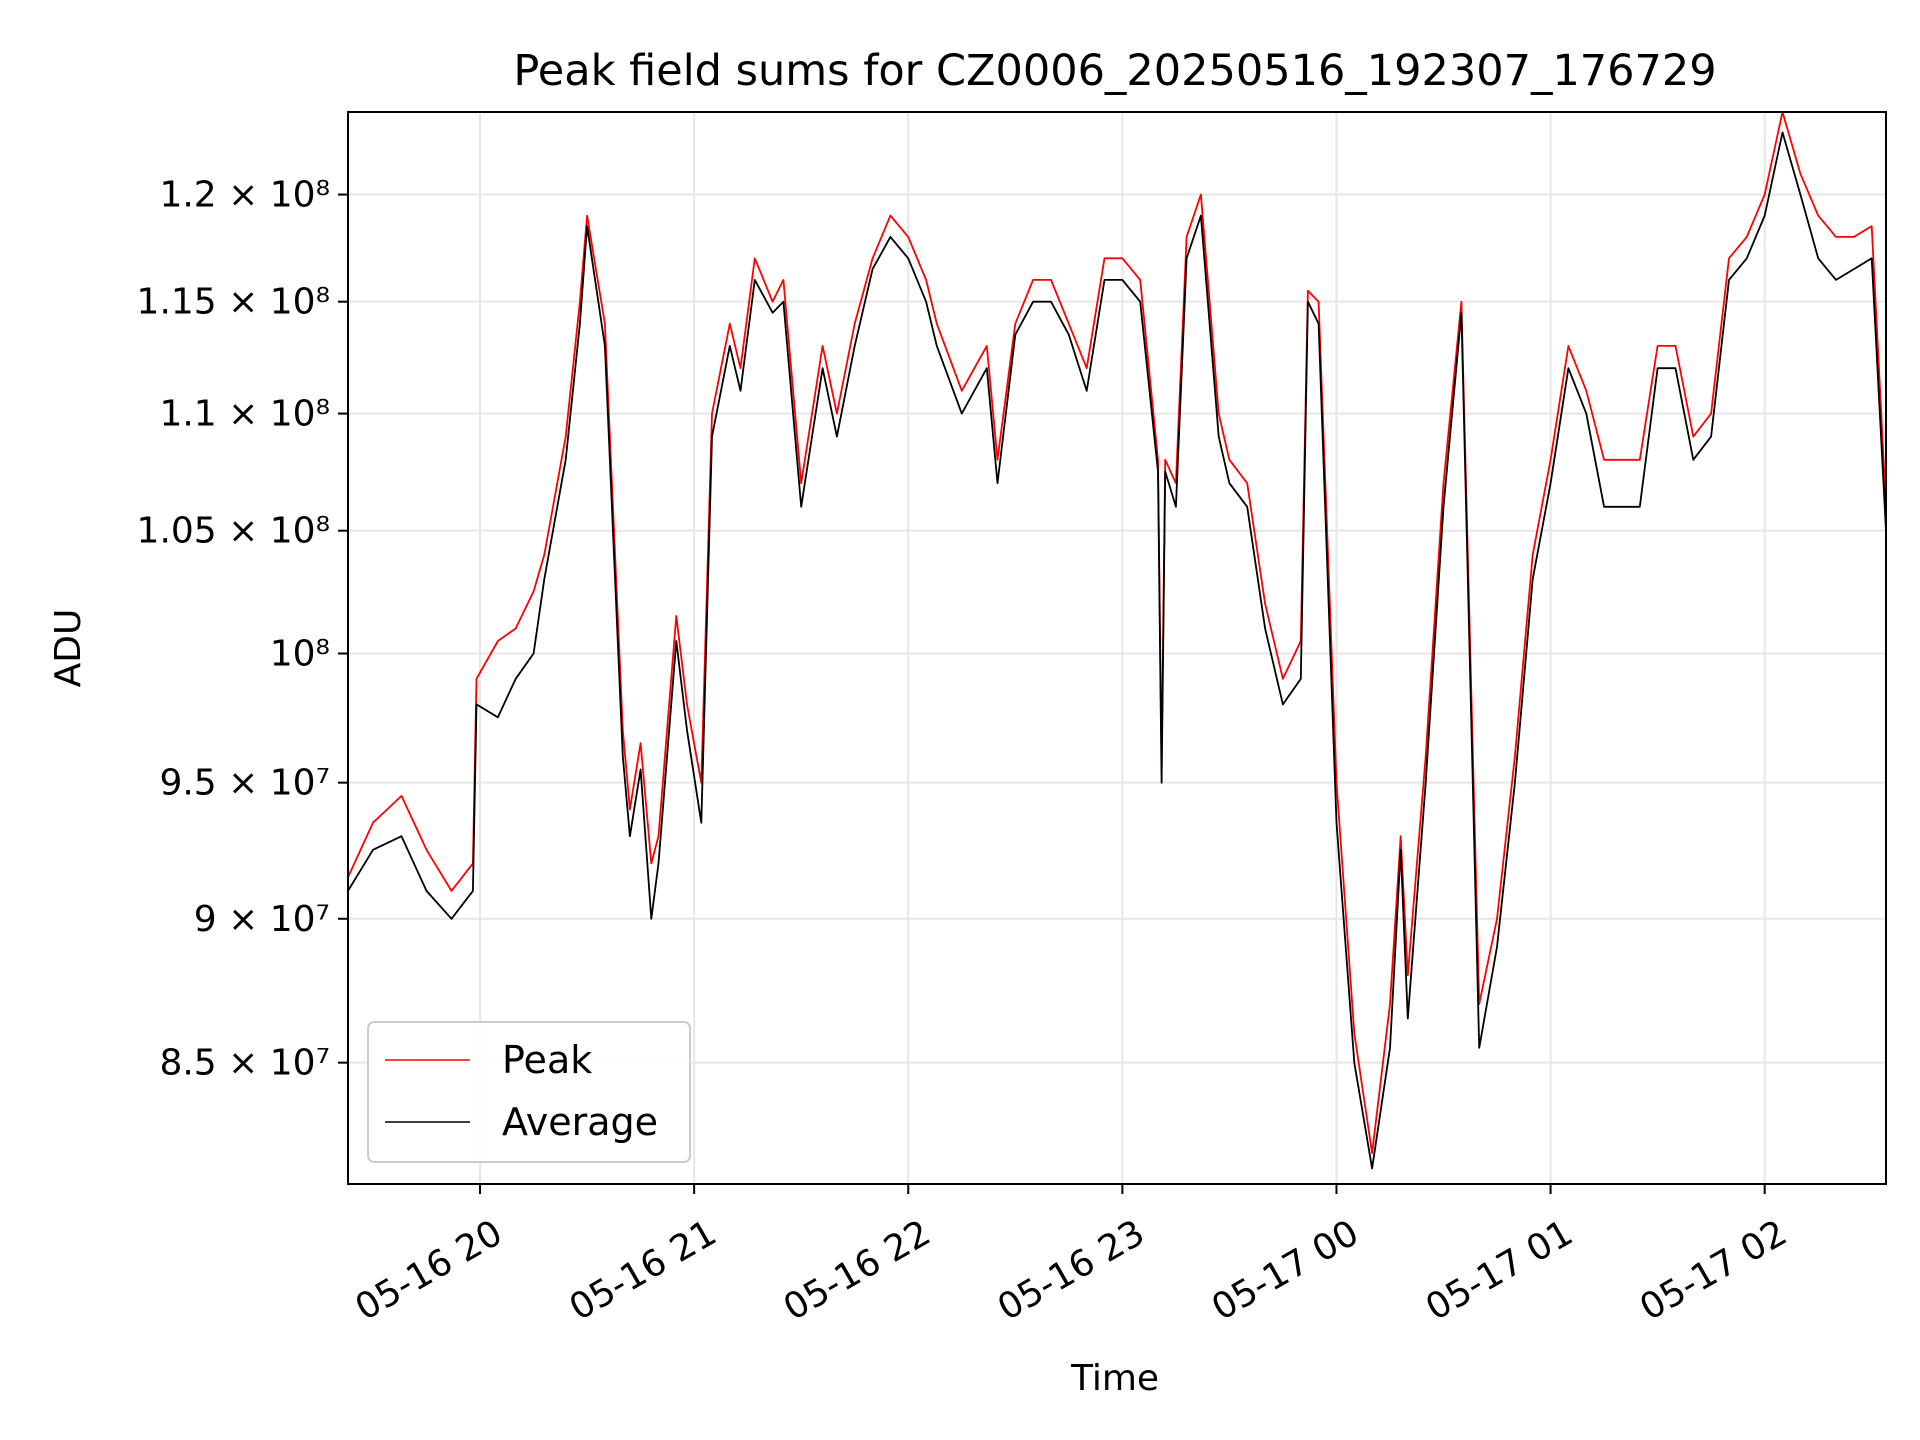  Describe the element at coordinates (244, 414) in the screenshot. I see `y-tick-label: 1.1 × 10⁸` at that location.